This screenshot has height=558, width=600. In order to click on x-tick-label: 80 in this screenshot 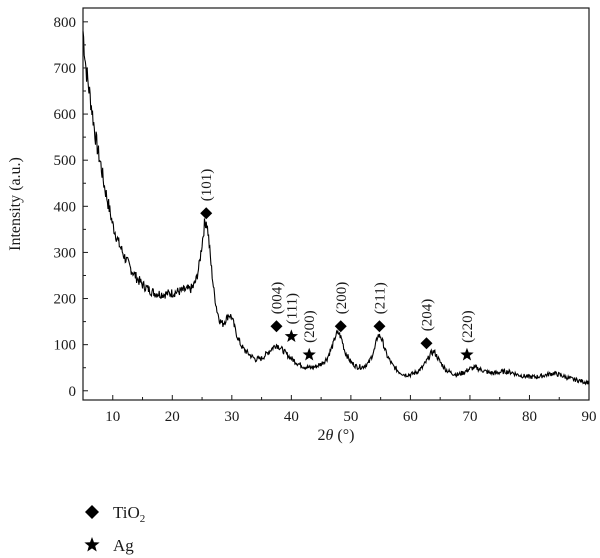, I will do `click(529, 417)`.